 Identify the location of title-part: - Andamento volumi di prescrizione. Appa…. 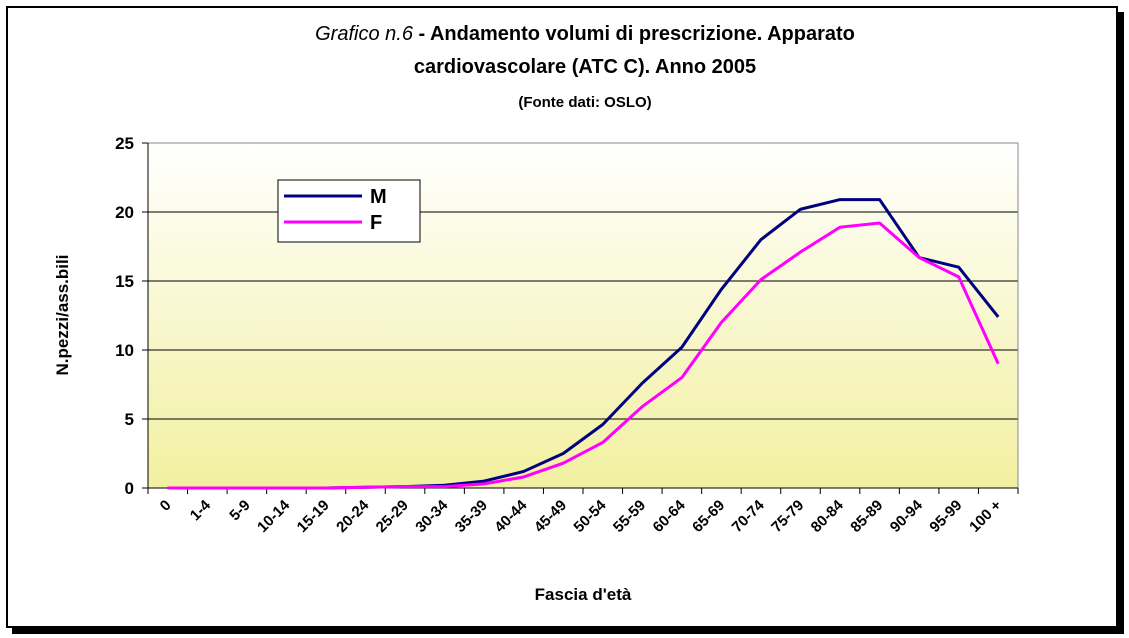
(637, 34).